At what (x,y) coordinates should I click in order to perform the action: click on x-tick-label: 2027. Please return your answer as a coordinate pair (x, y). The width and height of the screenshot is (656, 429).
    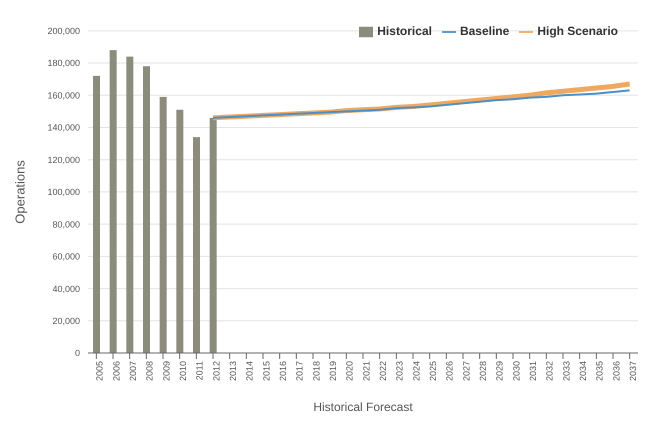
    Looking at the image, I should click on (466, 371).